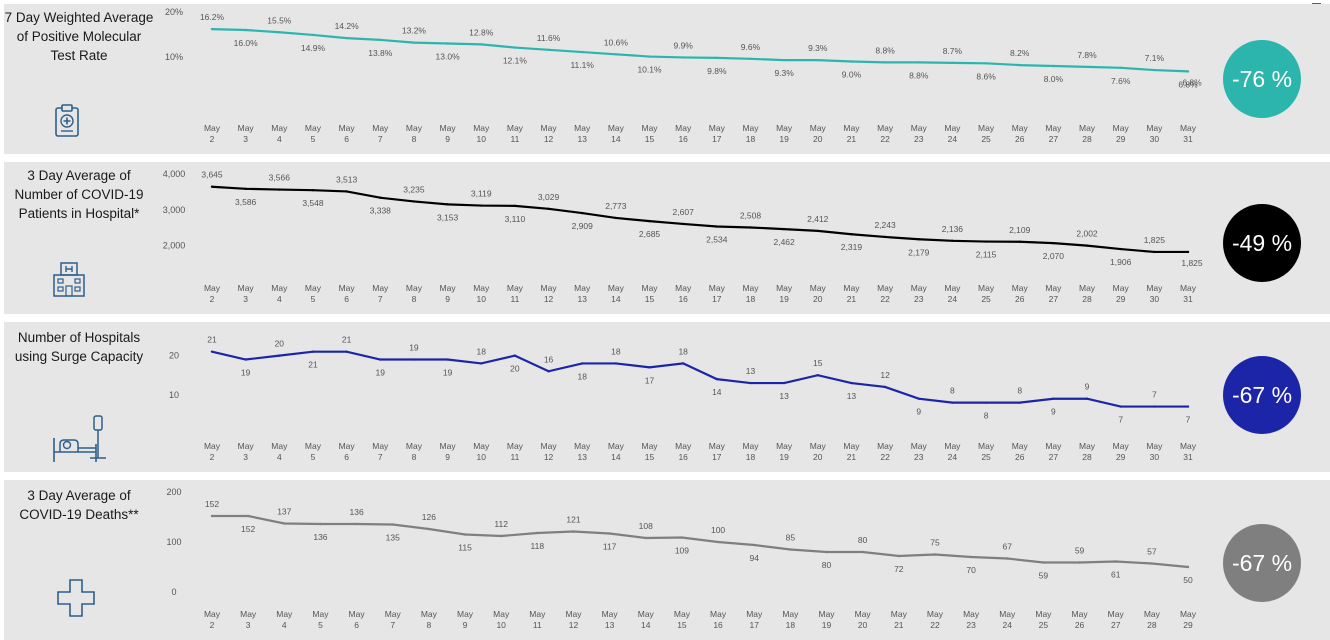  What do you see at coordinates (649, 70) in the screenshot?
I see `data-label: 10.1%` at bounding box center [649, 70].